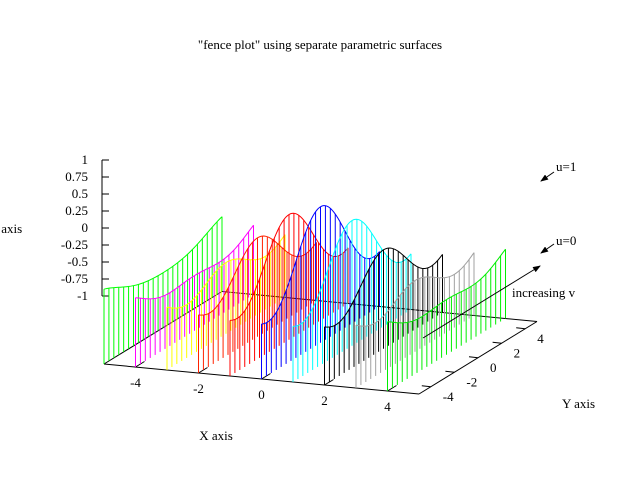  What do you see at coordinates (540, 338) in the screenshot?
I see `y-tick-label: 4` at bounding box center [540, 338].